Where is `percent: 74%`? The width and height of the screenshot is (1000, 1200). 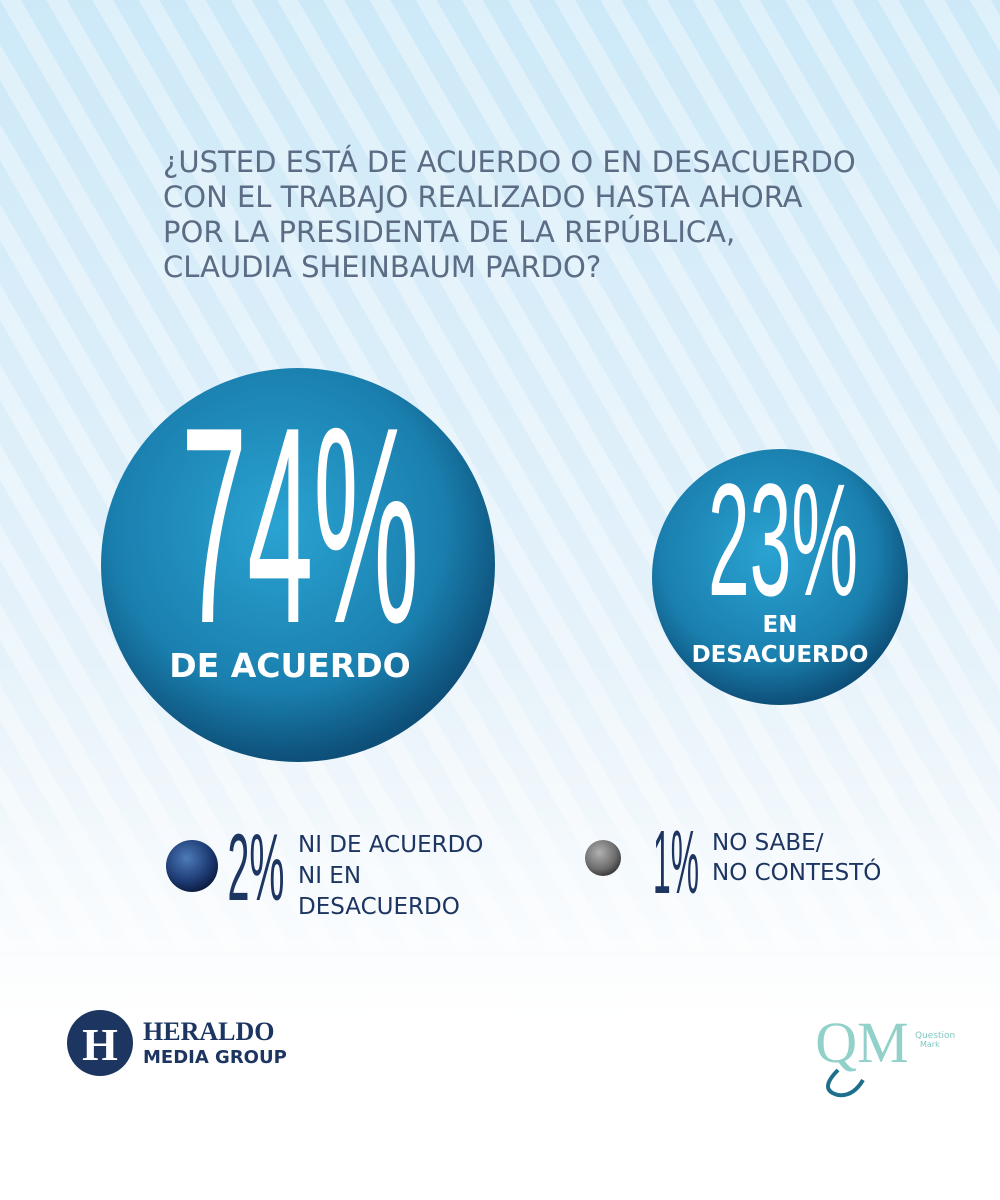 percent: 74% is located at coordinates (300, 526).